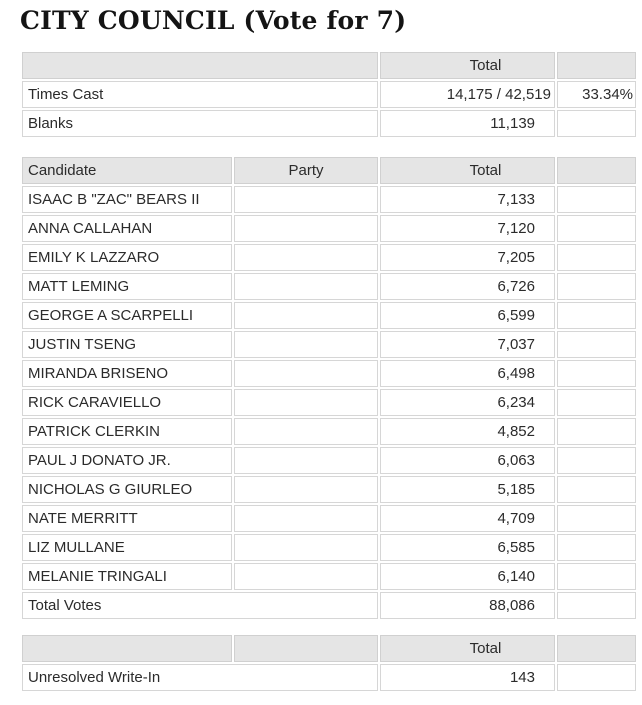  What do you see at coordinates (127, 576) in the screenshot?
I see `candidate-name-cell: MELANIE TRINGALI` at bounding box center [127, 576].